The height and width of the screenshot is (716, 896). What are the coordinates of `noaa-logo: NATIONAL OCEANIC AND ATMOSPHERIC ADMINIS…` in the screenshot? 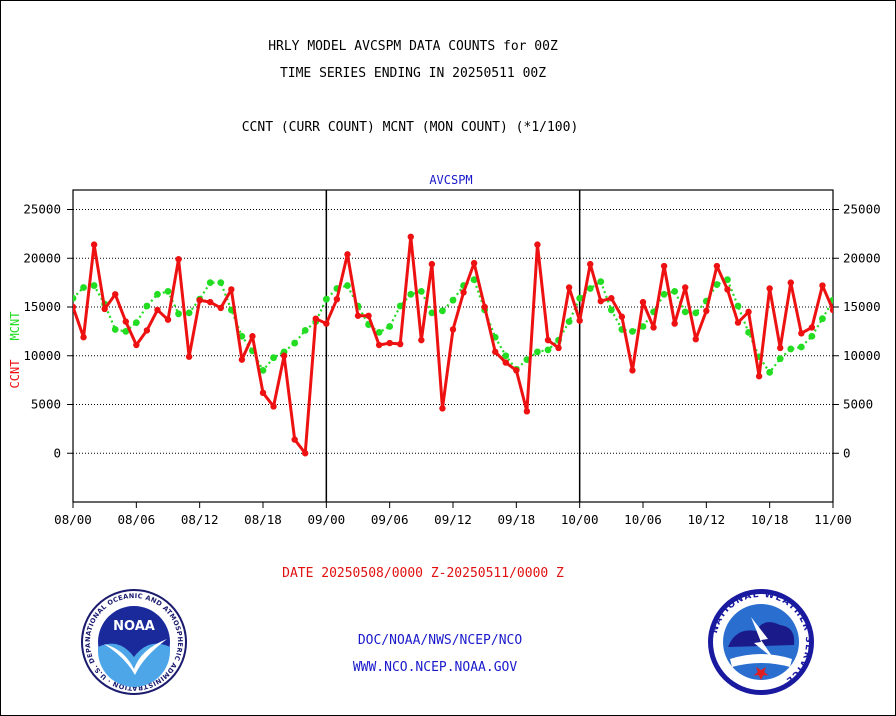 It's located at (133, 641).